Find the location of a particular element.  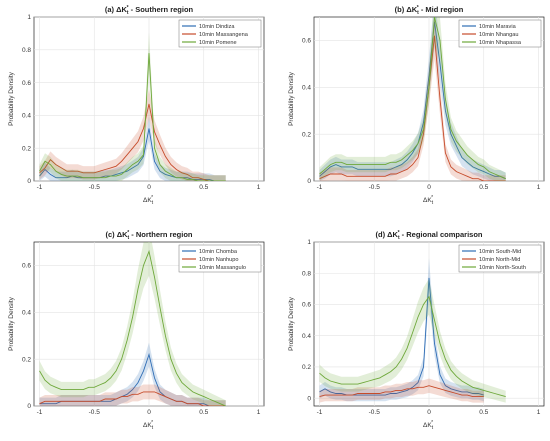

legend-label-0: 10min Dindiza is located at coordinates (217, 27).